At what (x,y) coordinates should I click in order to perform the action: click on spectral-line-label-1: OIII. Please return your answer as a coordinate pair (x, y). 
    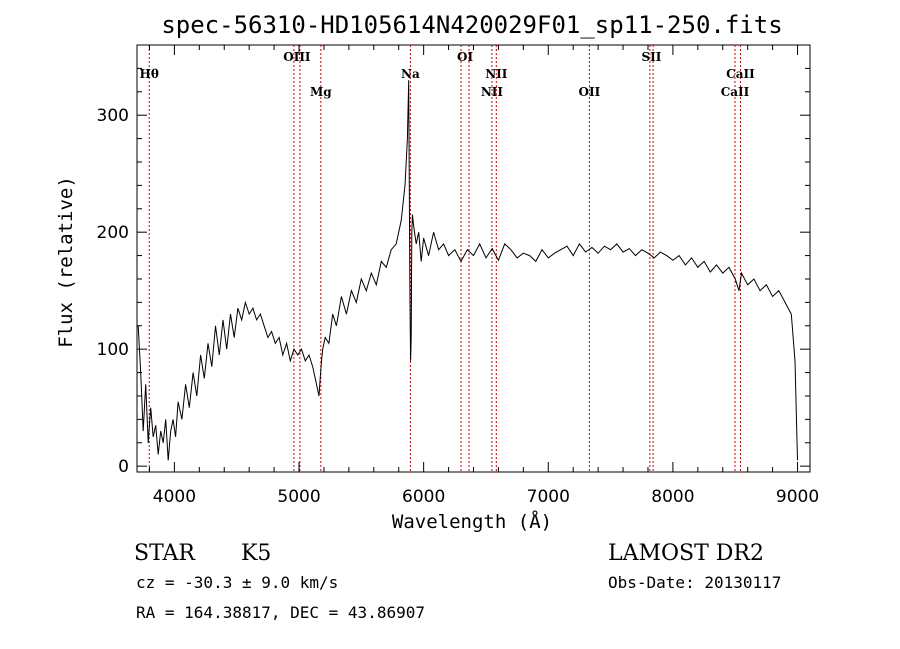
    Looking at the image, I should click on (297, 57).